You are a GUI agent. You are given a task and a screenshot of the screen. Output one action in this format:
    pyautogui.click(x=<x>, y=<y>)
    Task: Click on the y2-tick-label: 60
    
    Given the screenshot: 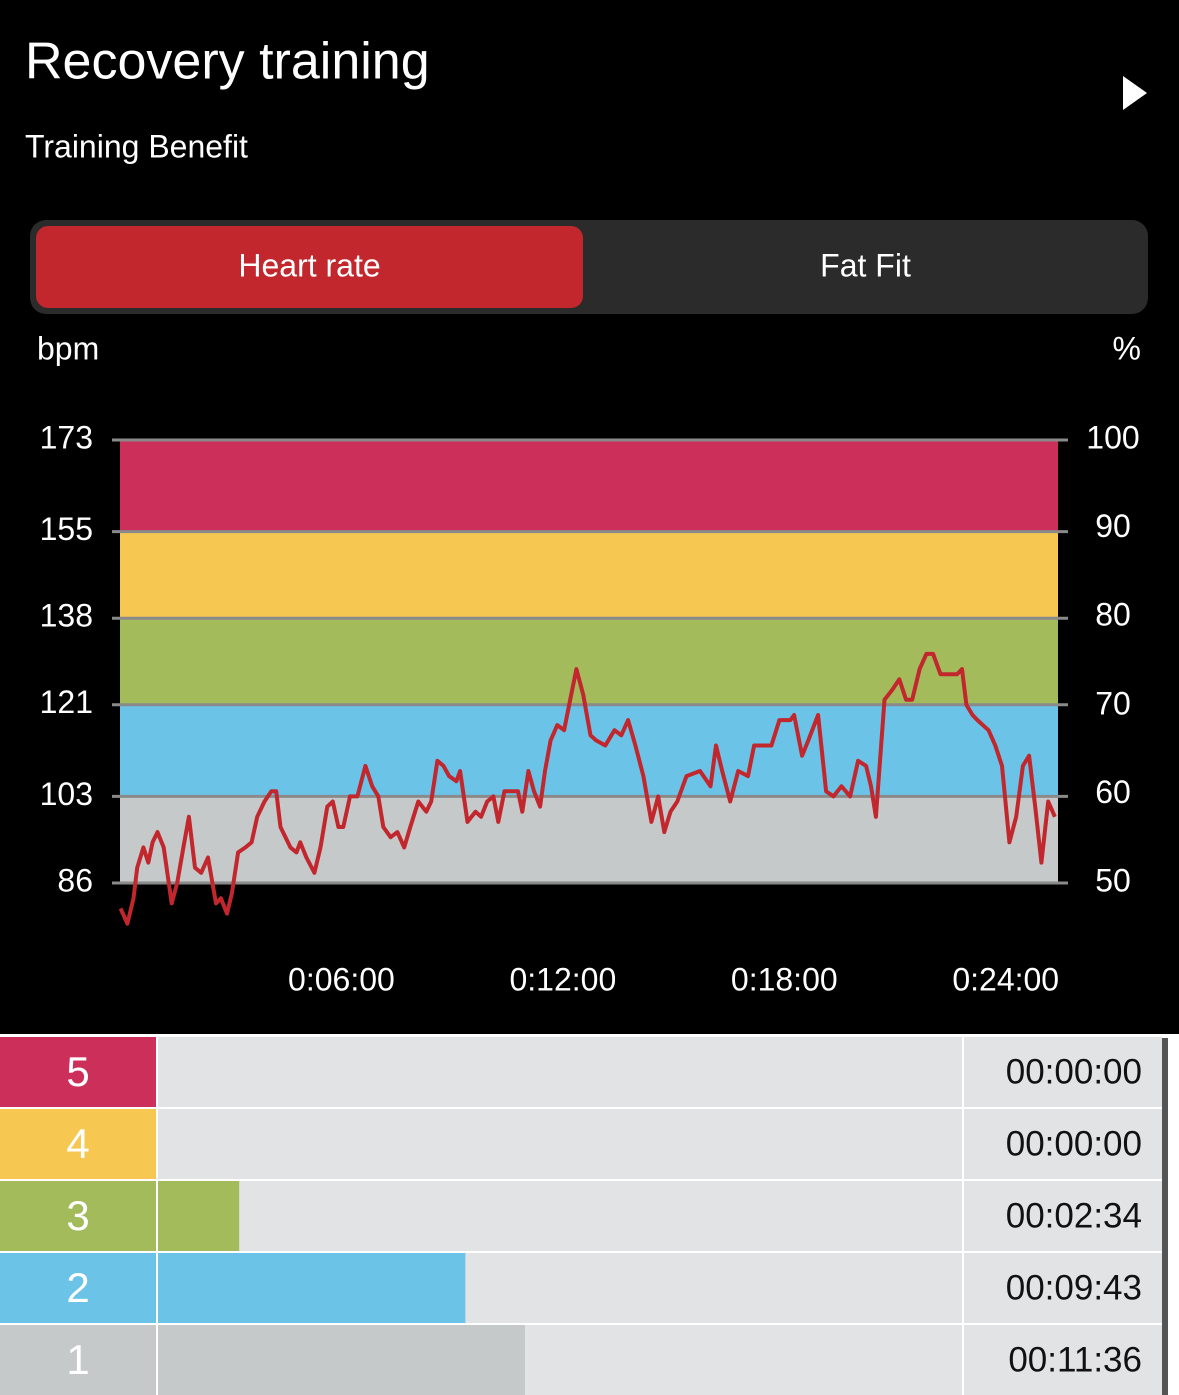 What is the action you would take?
    pyautogui.click(x=1113, y=792)
    